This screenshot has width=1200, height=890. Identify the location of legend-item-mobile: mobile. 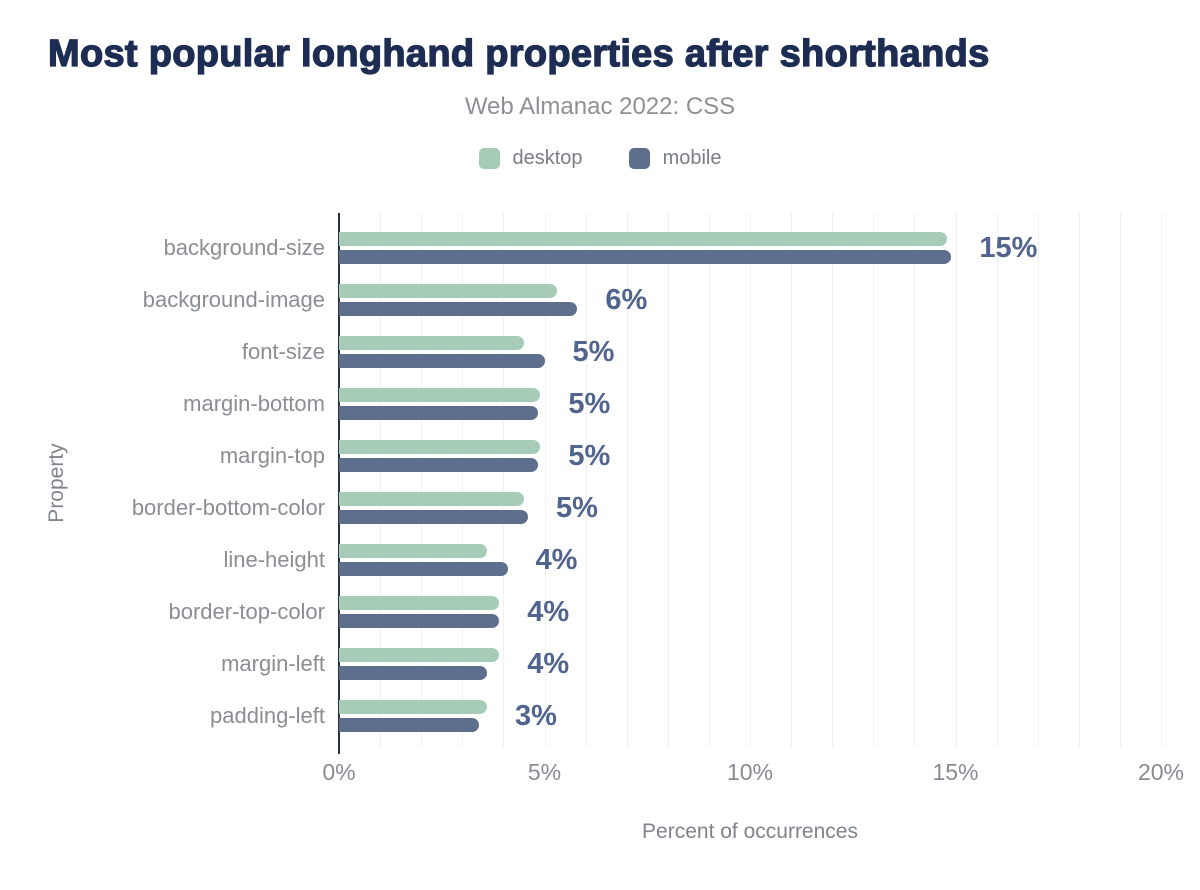
(675, 158).